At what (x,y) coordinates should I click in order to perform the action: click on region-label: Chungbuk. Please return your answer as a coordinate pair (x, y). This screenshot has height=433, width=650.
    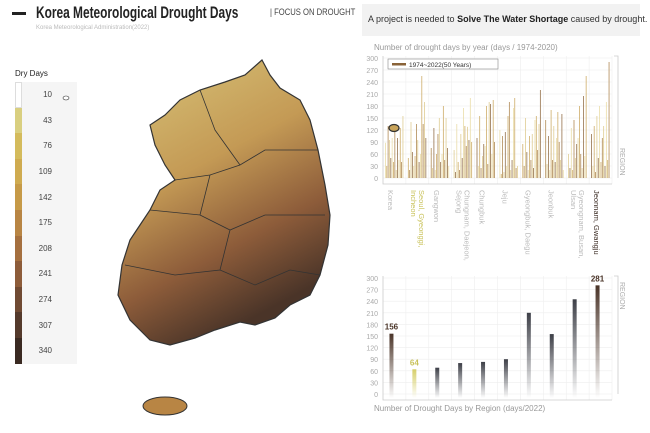
    Looking at the image, I should click on (482, 207).